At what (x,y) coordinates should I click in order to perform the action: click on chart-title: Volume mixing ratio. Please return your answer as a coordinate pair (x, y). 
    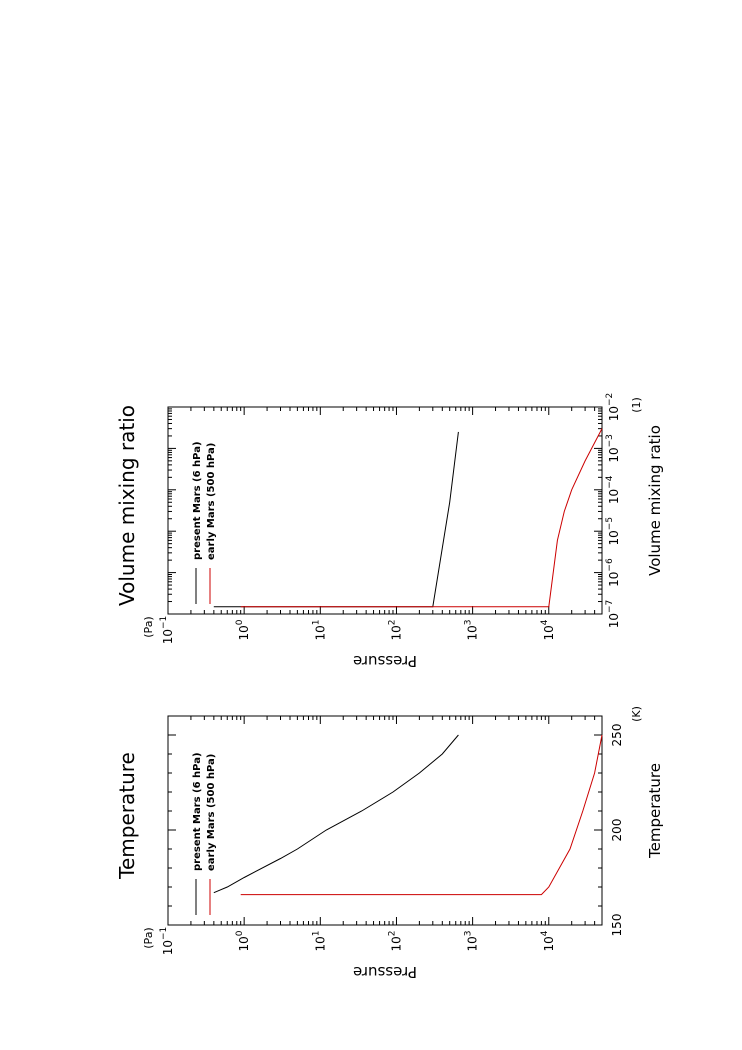
    Looking at the image, I should click on (127, 505).